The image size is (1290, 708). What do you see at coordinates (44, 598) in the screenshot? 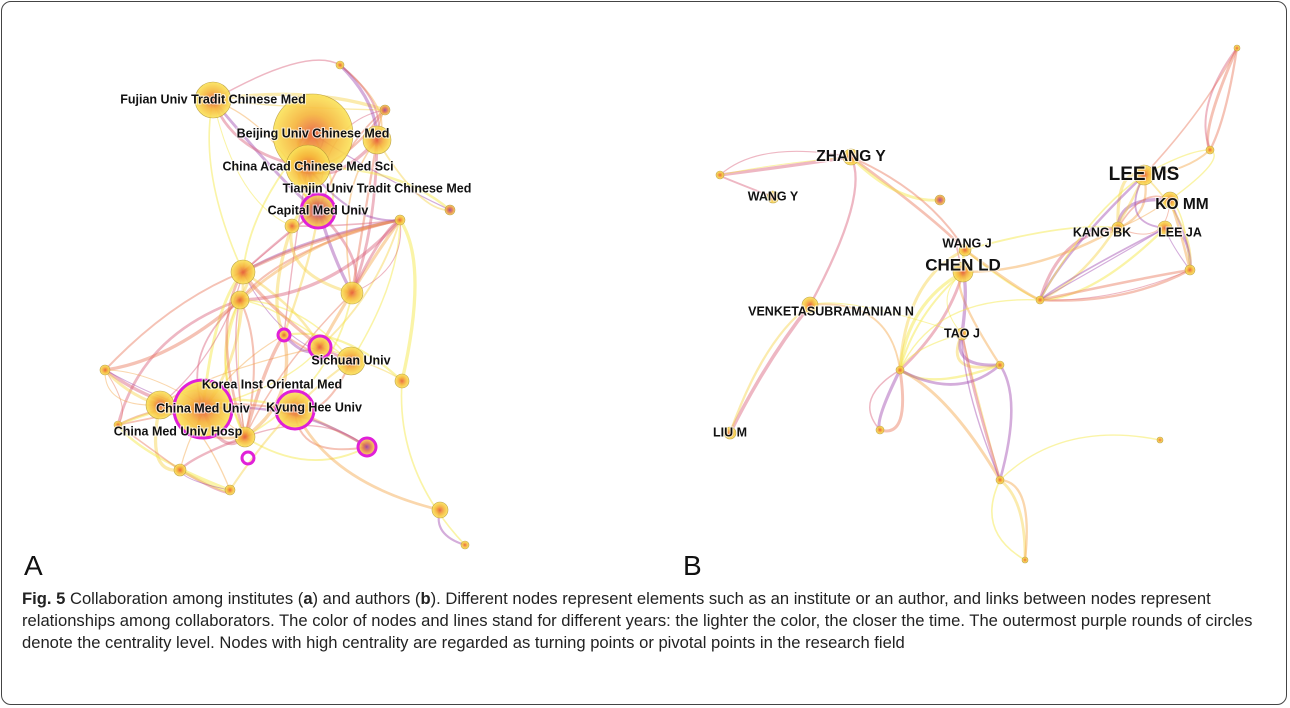
I see `caption-label: Fig. 5` at bounding box center [44, 598].